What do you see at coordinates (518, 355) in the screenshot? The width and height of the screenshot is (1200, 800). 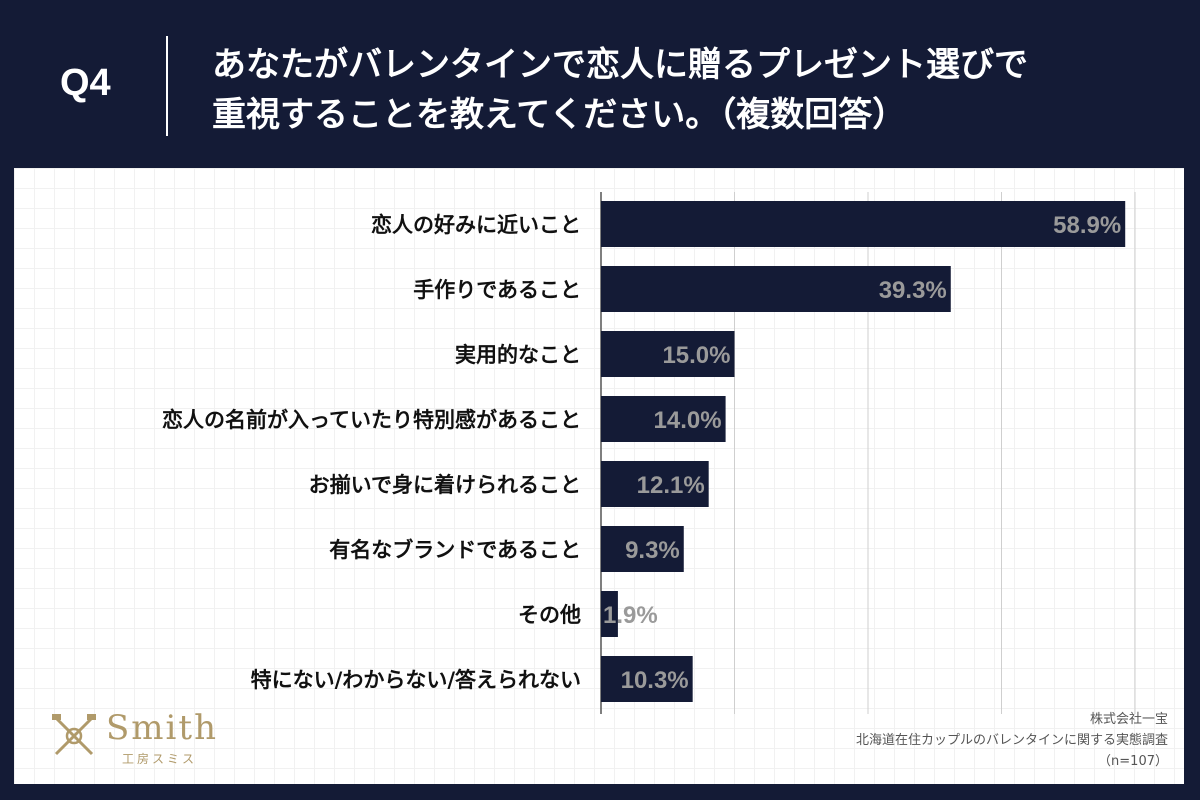 I see `category-label: 実用的なこと` at bounding box center [518, 355].